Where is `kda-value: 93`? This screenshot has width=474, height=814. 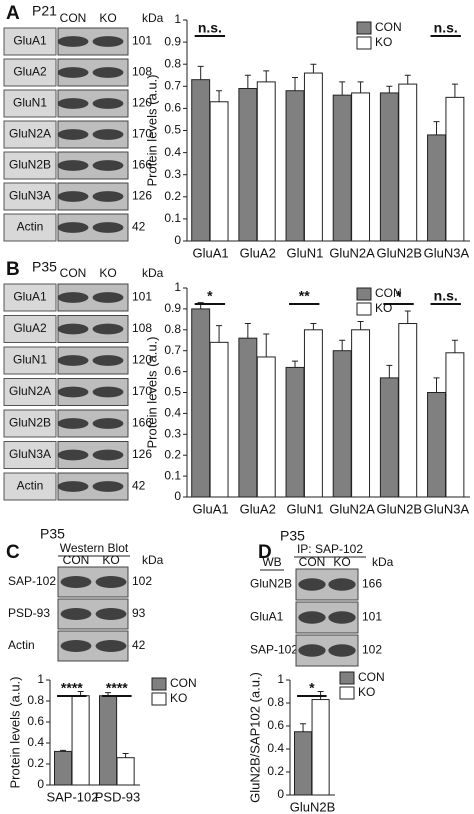 kda-value: 93 is located at coordinates (139, 613).